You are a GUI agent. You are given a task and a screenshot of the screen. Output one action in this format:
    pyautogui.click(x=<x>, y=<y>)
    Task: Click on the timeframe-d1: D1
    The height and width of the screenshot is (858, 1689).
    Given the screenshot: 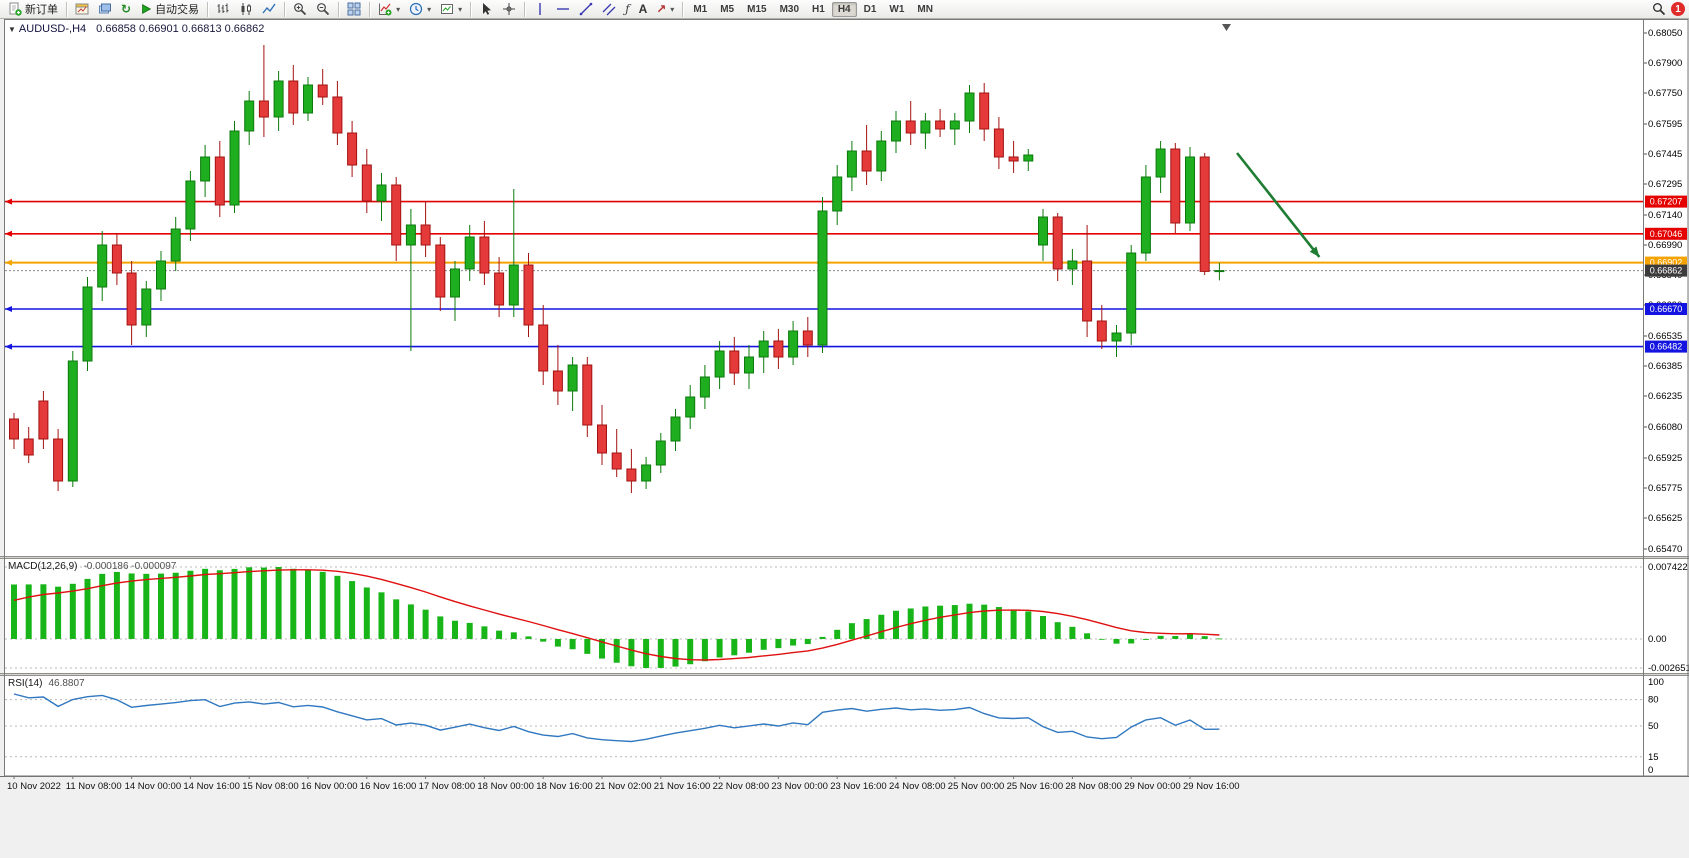 What is the action you would take?
    pyautogui.click(x=870, y=9)
    